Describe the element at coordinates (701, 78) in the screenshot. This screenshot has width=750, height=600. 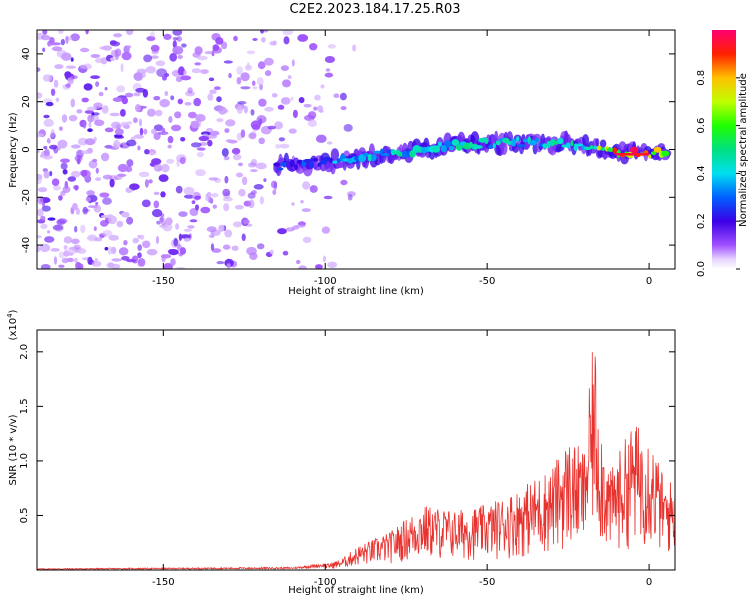
I see `colorbar-tick-label: 0.8` at that location.